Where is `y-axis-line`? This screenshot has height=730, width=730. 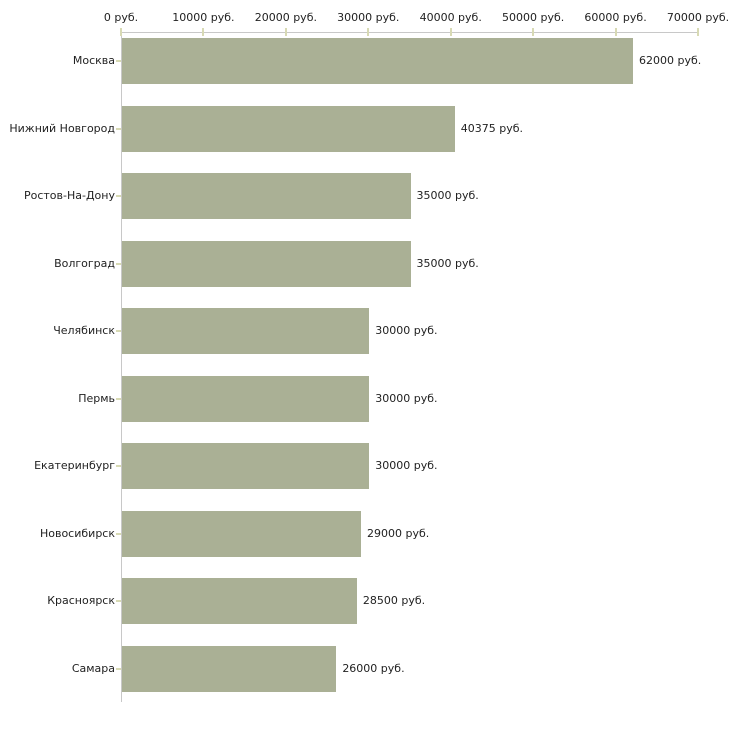
y-axis-line is located at coordinates (121, 367).